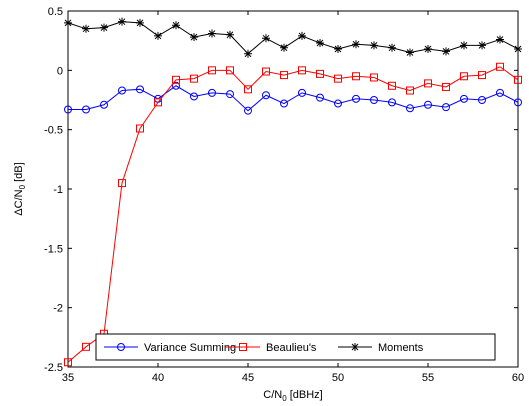 The image size is (529, 406). I want to click on legend: Variance Summing Beaulieu's Moments, so click(295, 347).